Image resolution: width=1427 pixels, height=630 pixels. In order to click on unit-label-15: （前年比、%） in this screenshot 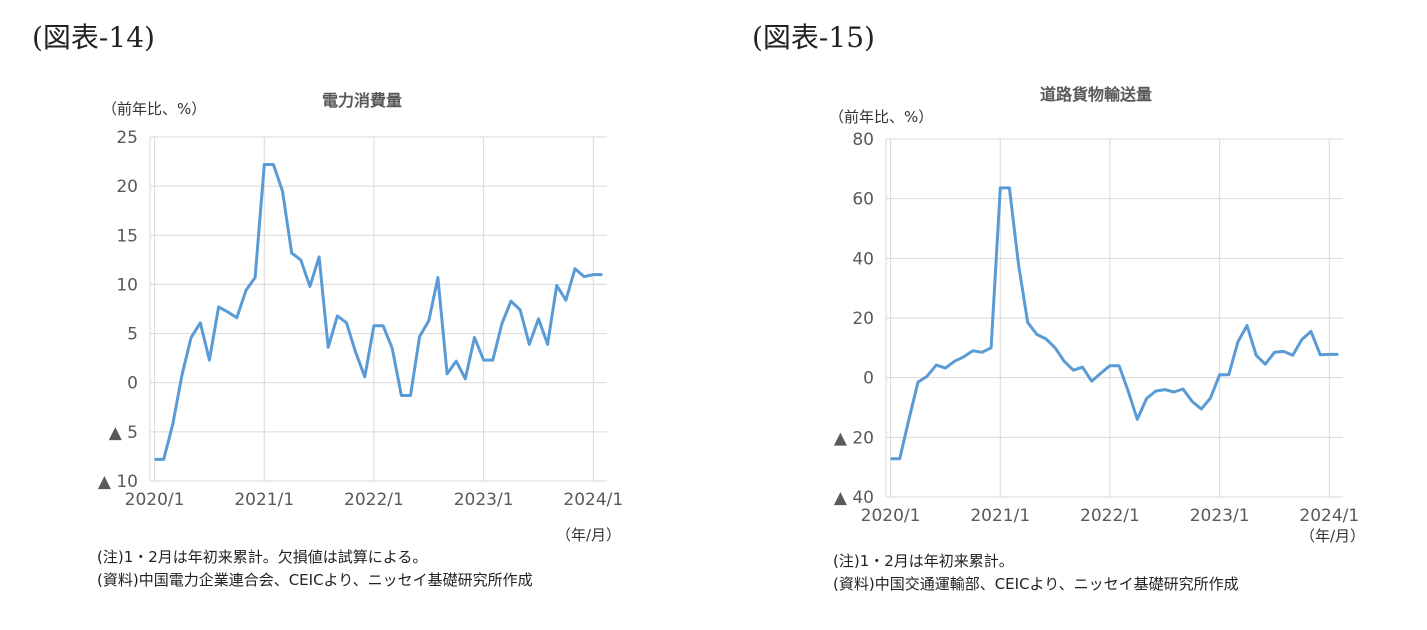, I will do `click(881, 117)`.